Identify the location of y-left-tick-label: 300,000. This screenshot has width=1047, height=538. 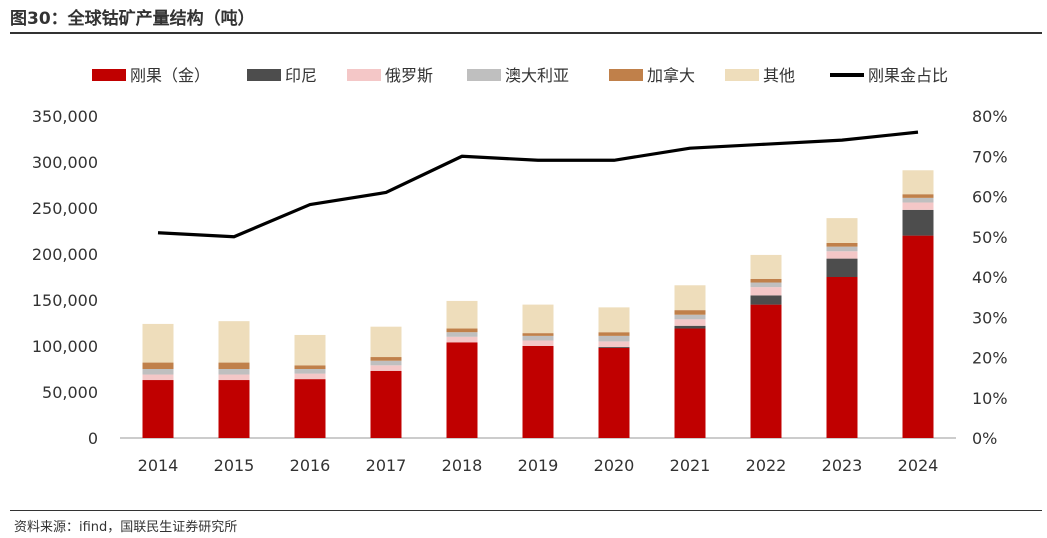
(65, 162).